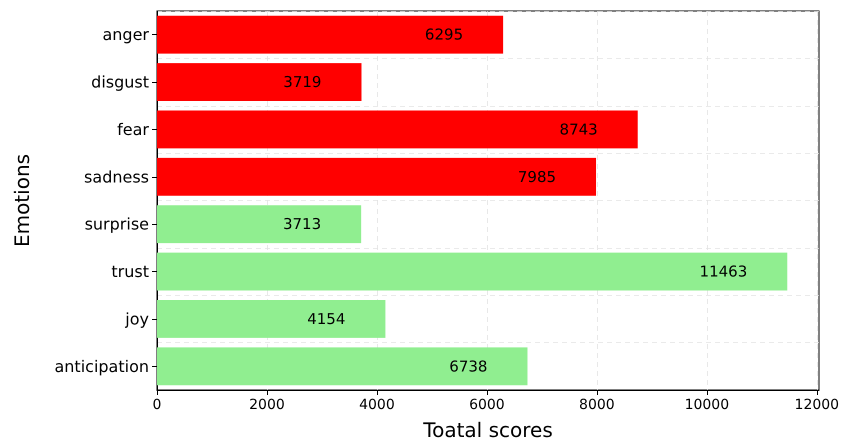 This screenshot has height=445, width=843. Describe the element at coordinates (468, 366) in the screenshot. I see `data-label: 6738` at that location.